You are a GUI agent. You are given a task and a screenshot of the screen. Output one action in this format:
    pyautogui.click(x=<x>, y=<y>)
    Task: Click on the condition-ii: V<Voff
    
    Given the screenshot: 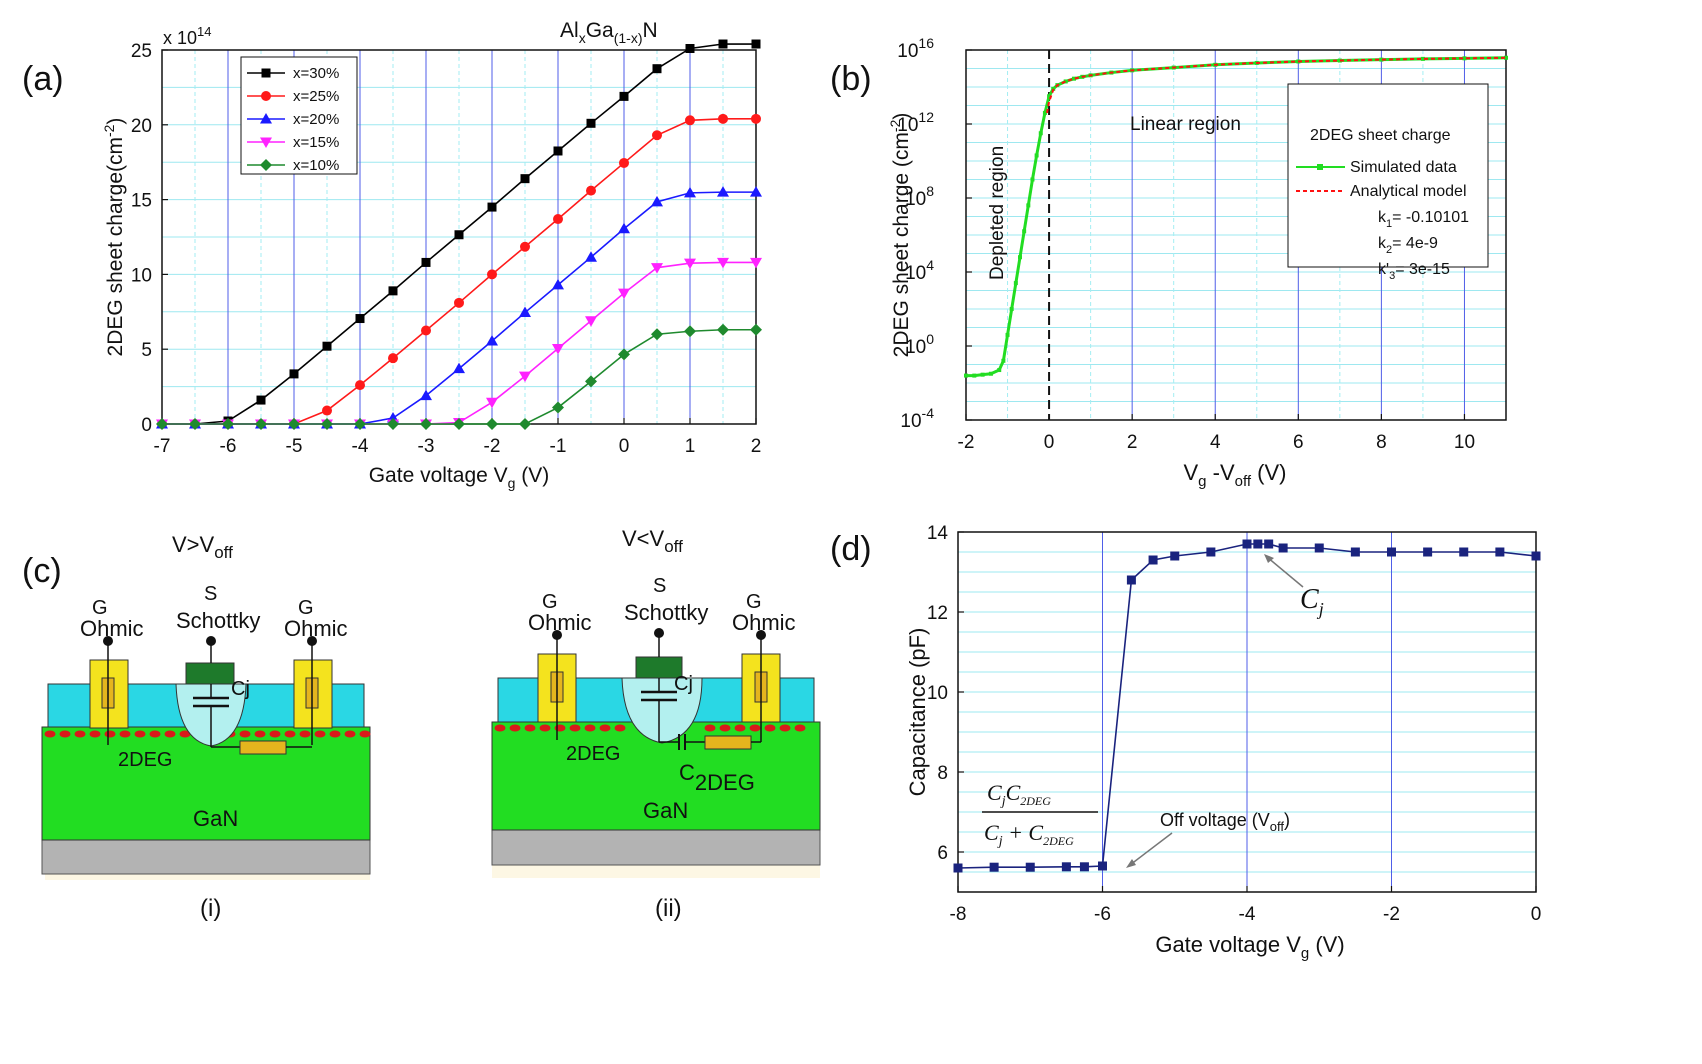 What is the action you would take?
    pyautogui.click(x=652, y=541)
    